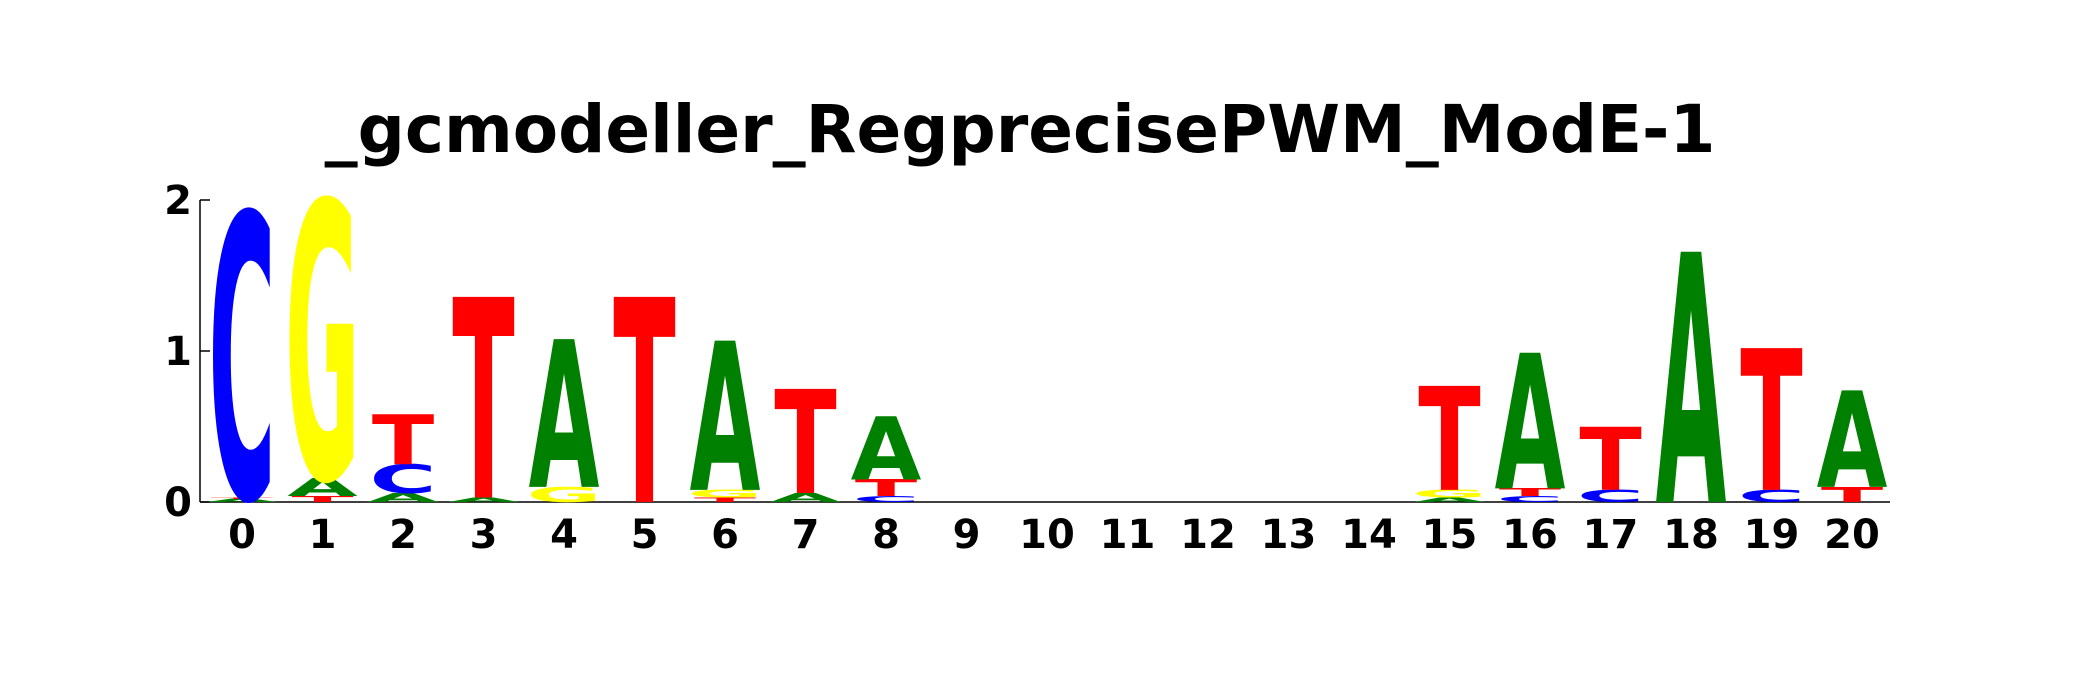 The height and width of the screenshot is (700, 2080). What do you see at coordinates (886, 535) in the screenshot?
I see `x-tick-label: 8` at bounding box center [886, 535].